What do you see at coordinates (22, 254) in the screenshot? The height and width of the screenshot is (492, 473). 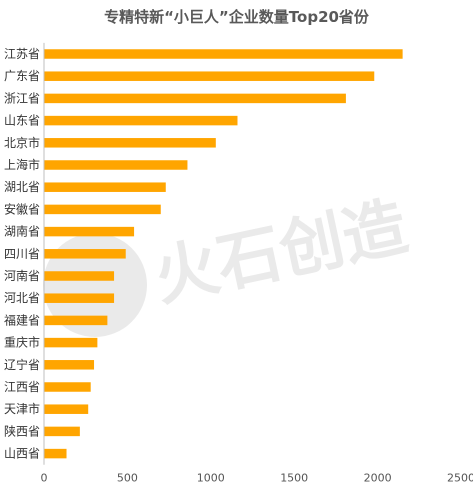 I see `category-label: 四川省` at bounding box center [22, 254].